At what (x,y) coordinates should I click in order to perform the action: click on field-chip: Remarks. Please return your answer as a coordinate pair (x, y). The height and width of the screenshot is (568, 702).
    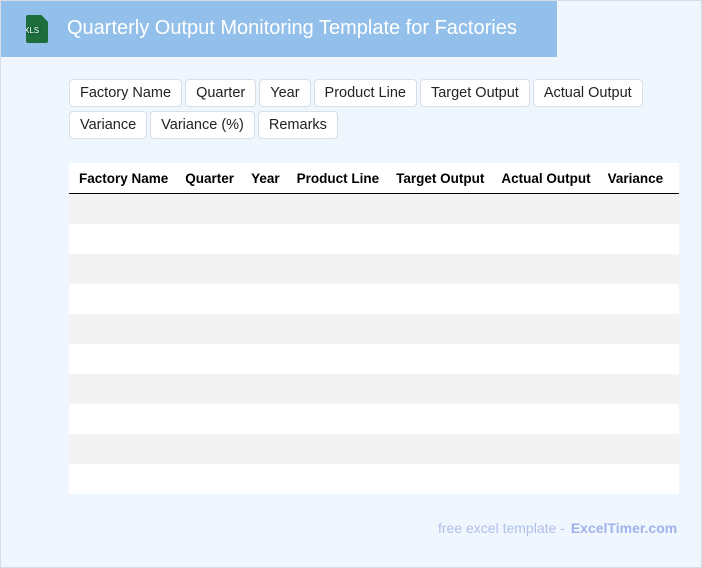
    Looking at the image, I should click on (297, 125).